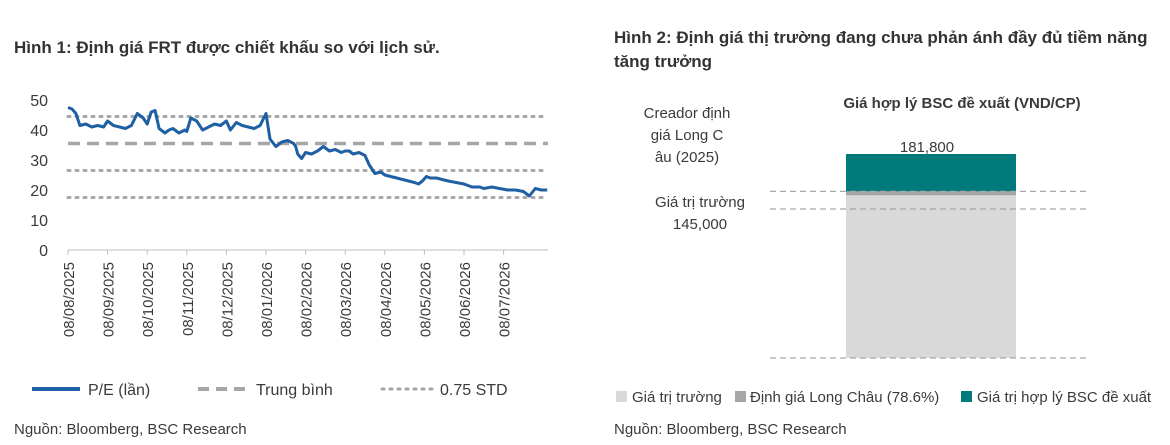 The image size is (1170, 445). Describe the element at coordinates (844, 397) in the screenshot. I see `legend-long-chau-label: Định giá Long Châu (78.6%)` at that location.